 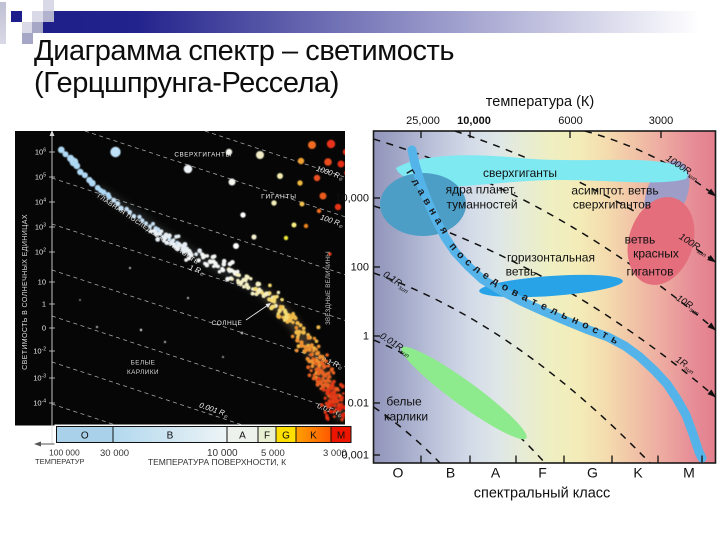 What do you see at coordinates (404, 402) in the screenshot?
I see `svg-text: белые` at bounding box center [404, 402].